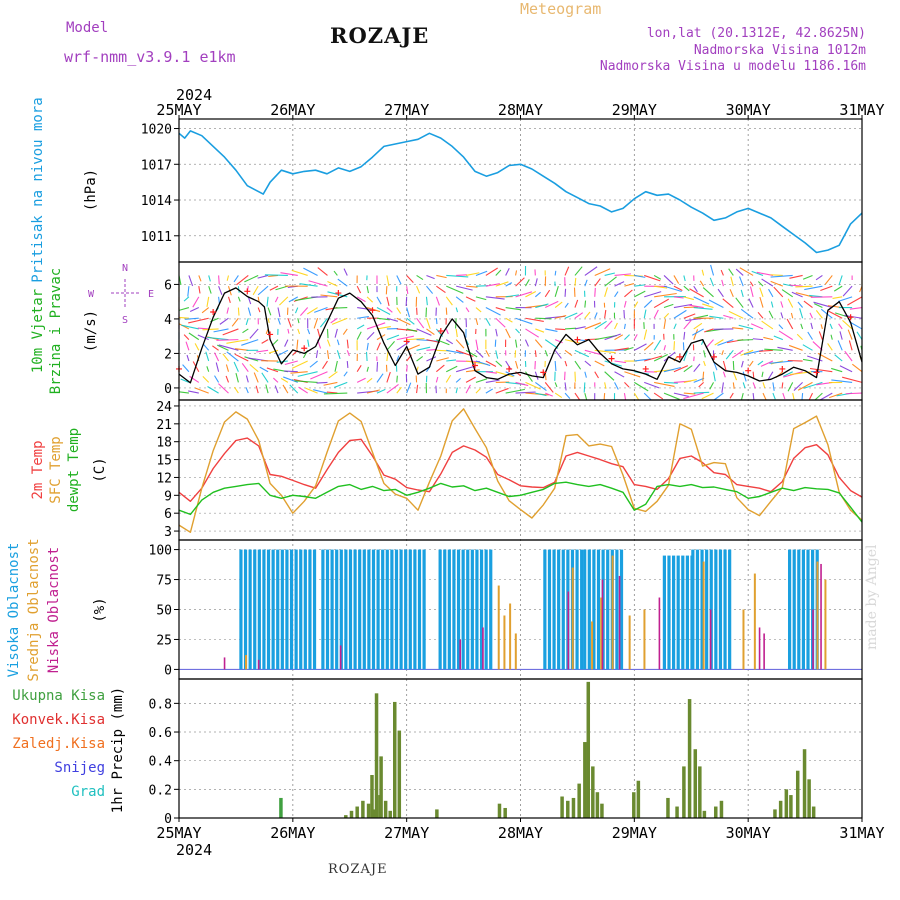 This screenshot has width=900, height=900. I want to click on y-tick-label: 9, so click(168, 496).